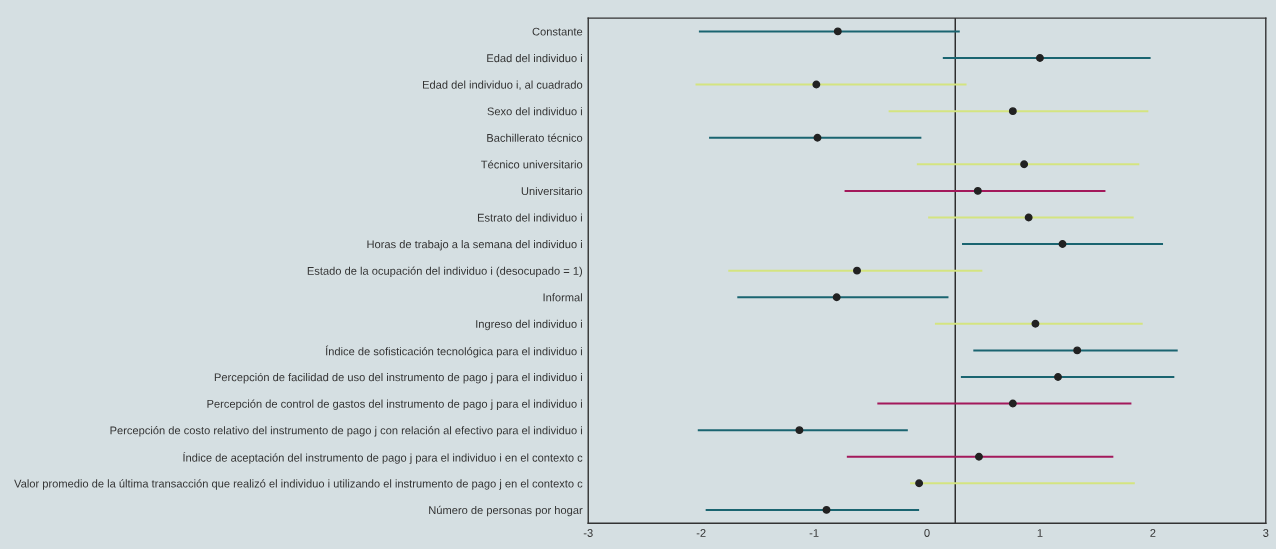 The width and height of the screenshot is (1276, 549). Describe the element at coordinates (453, 351) in the screenshot. I see `y-tick-label: Índice de sofisticación tecnológica para el individuo i` at that location.